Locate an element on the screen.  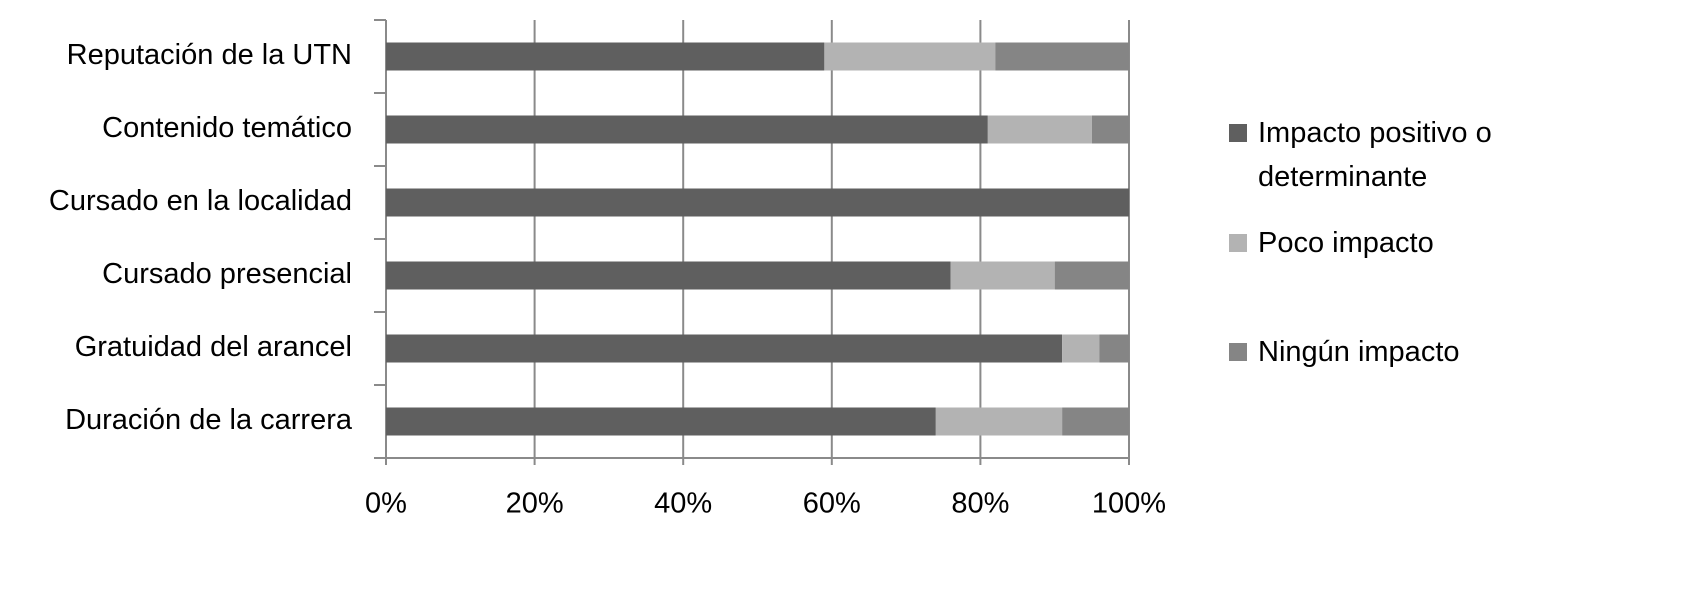
y-tick-label: Duración de la carrera is located at coordinates (209, 420).